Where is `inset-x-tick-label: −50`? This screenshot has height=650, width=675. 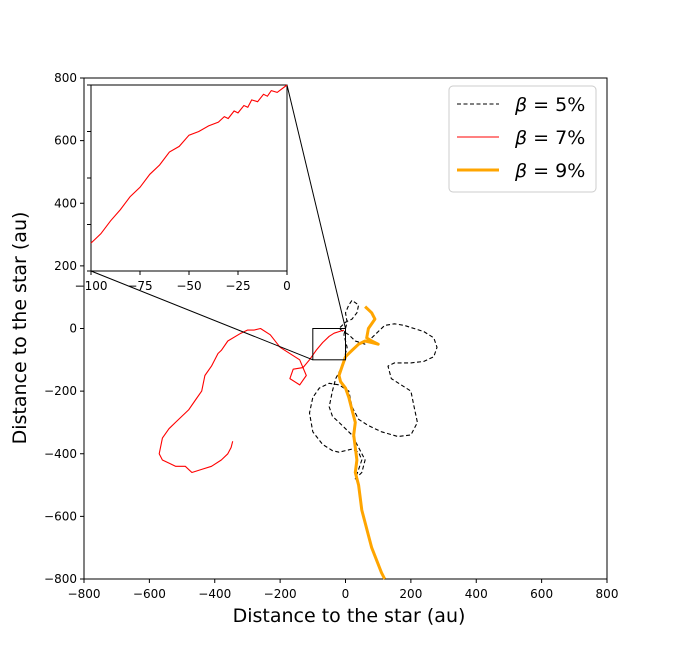 inset-x-tick-label: −50 is located at coordinates (188, 286).